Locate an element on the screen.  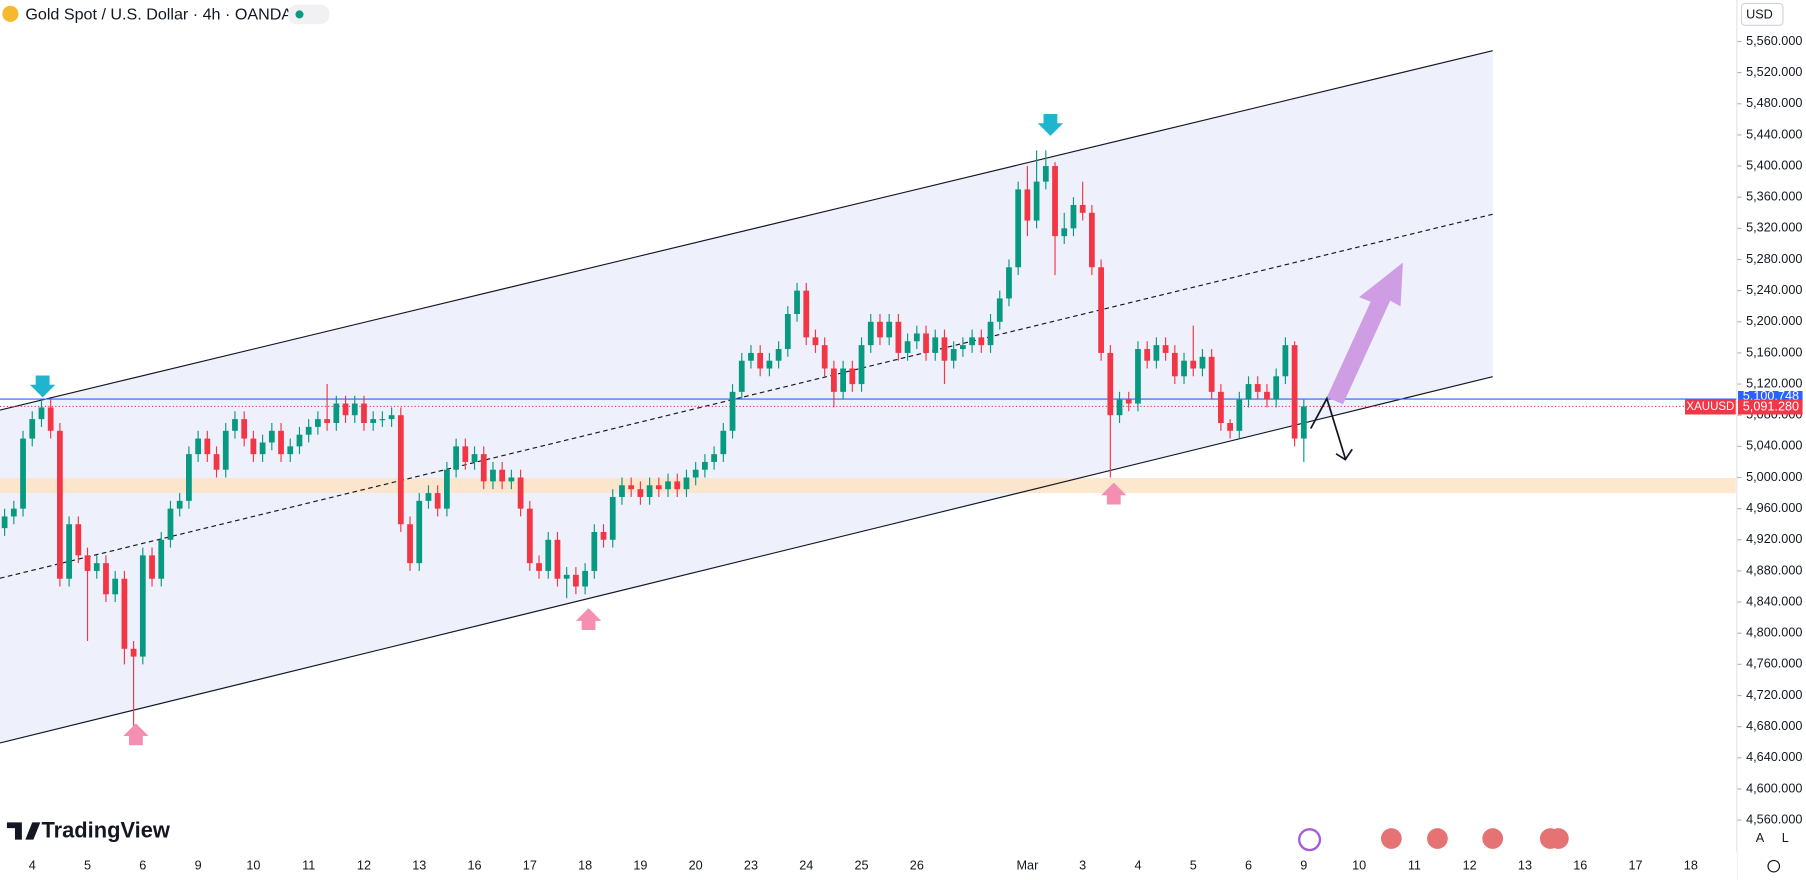
settings-icon is located at coordinates (1774, 866).